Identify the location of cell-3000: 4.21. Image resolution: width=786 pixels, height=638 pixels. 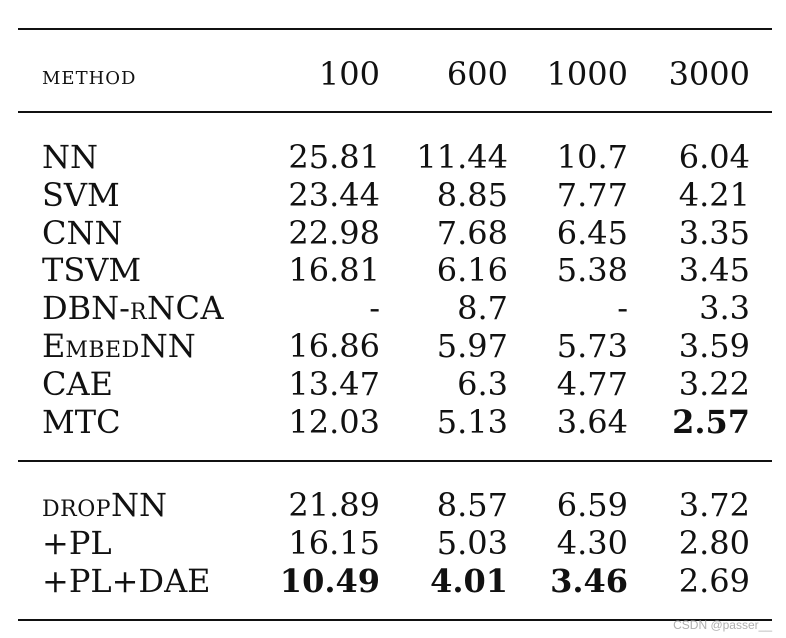
(714, 195).